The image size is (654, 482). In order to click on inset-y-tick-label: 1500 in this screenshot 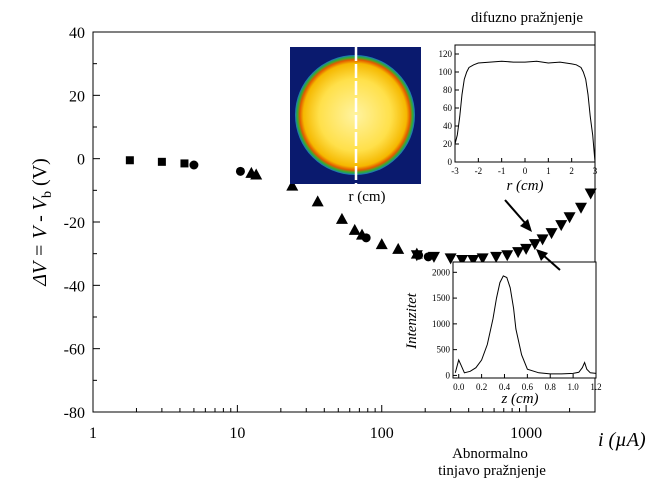, I will do `click(441, 298)`.